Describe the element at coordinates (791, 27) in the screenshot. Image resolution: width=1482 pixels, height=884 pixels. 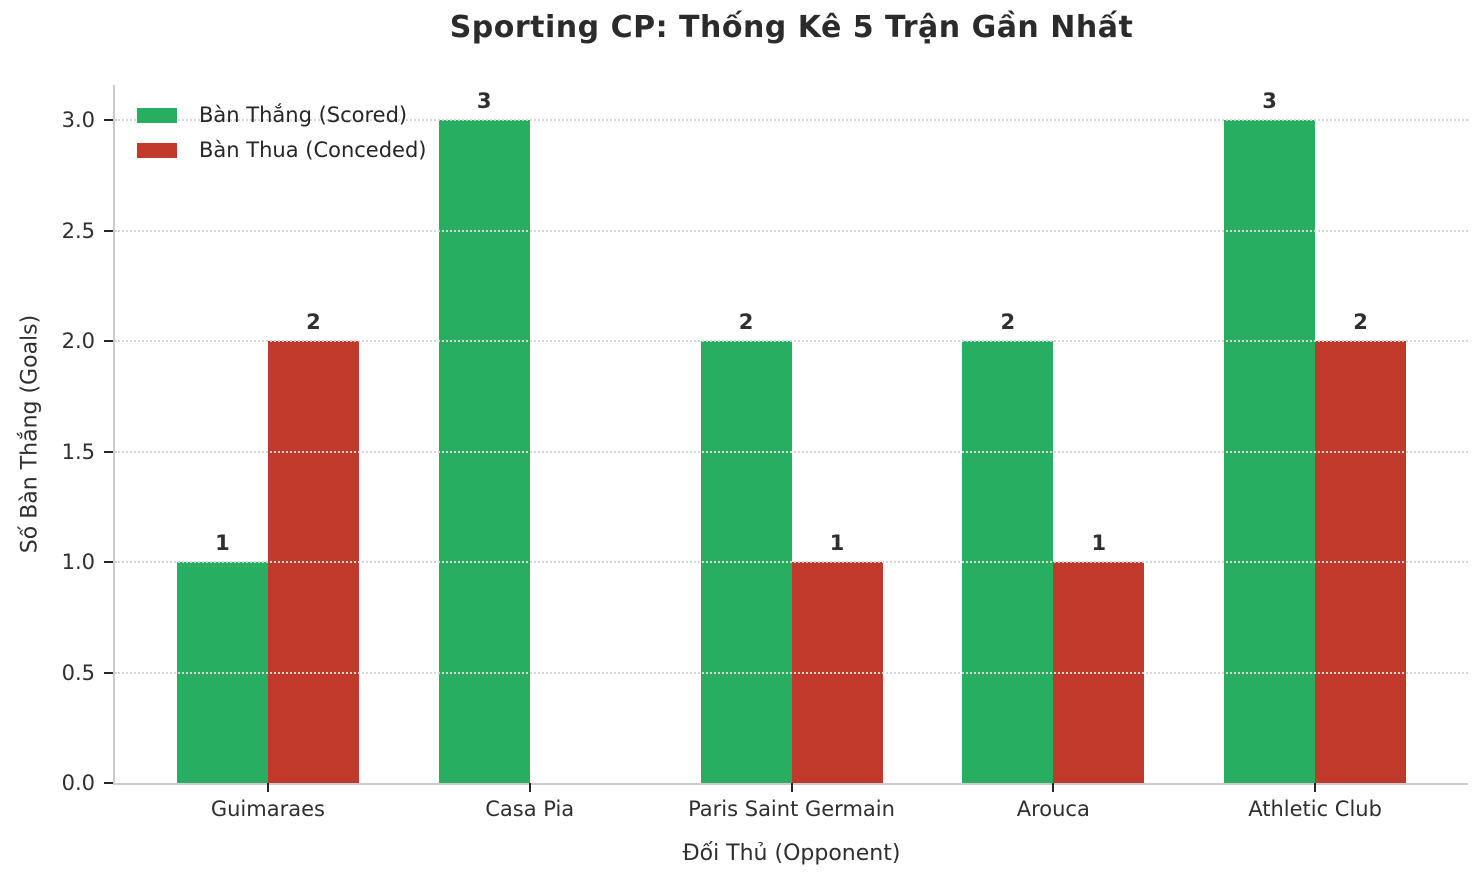
I see `chart-title: Sporting CP: Thống Kê 5 Trận Gần Nhất` at that location.